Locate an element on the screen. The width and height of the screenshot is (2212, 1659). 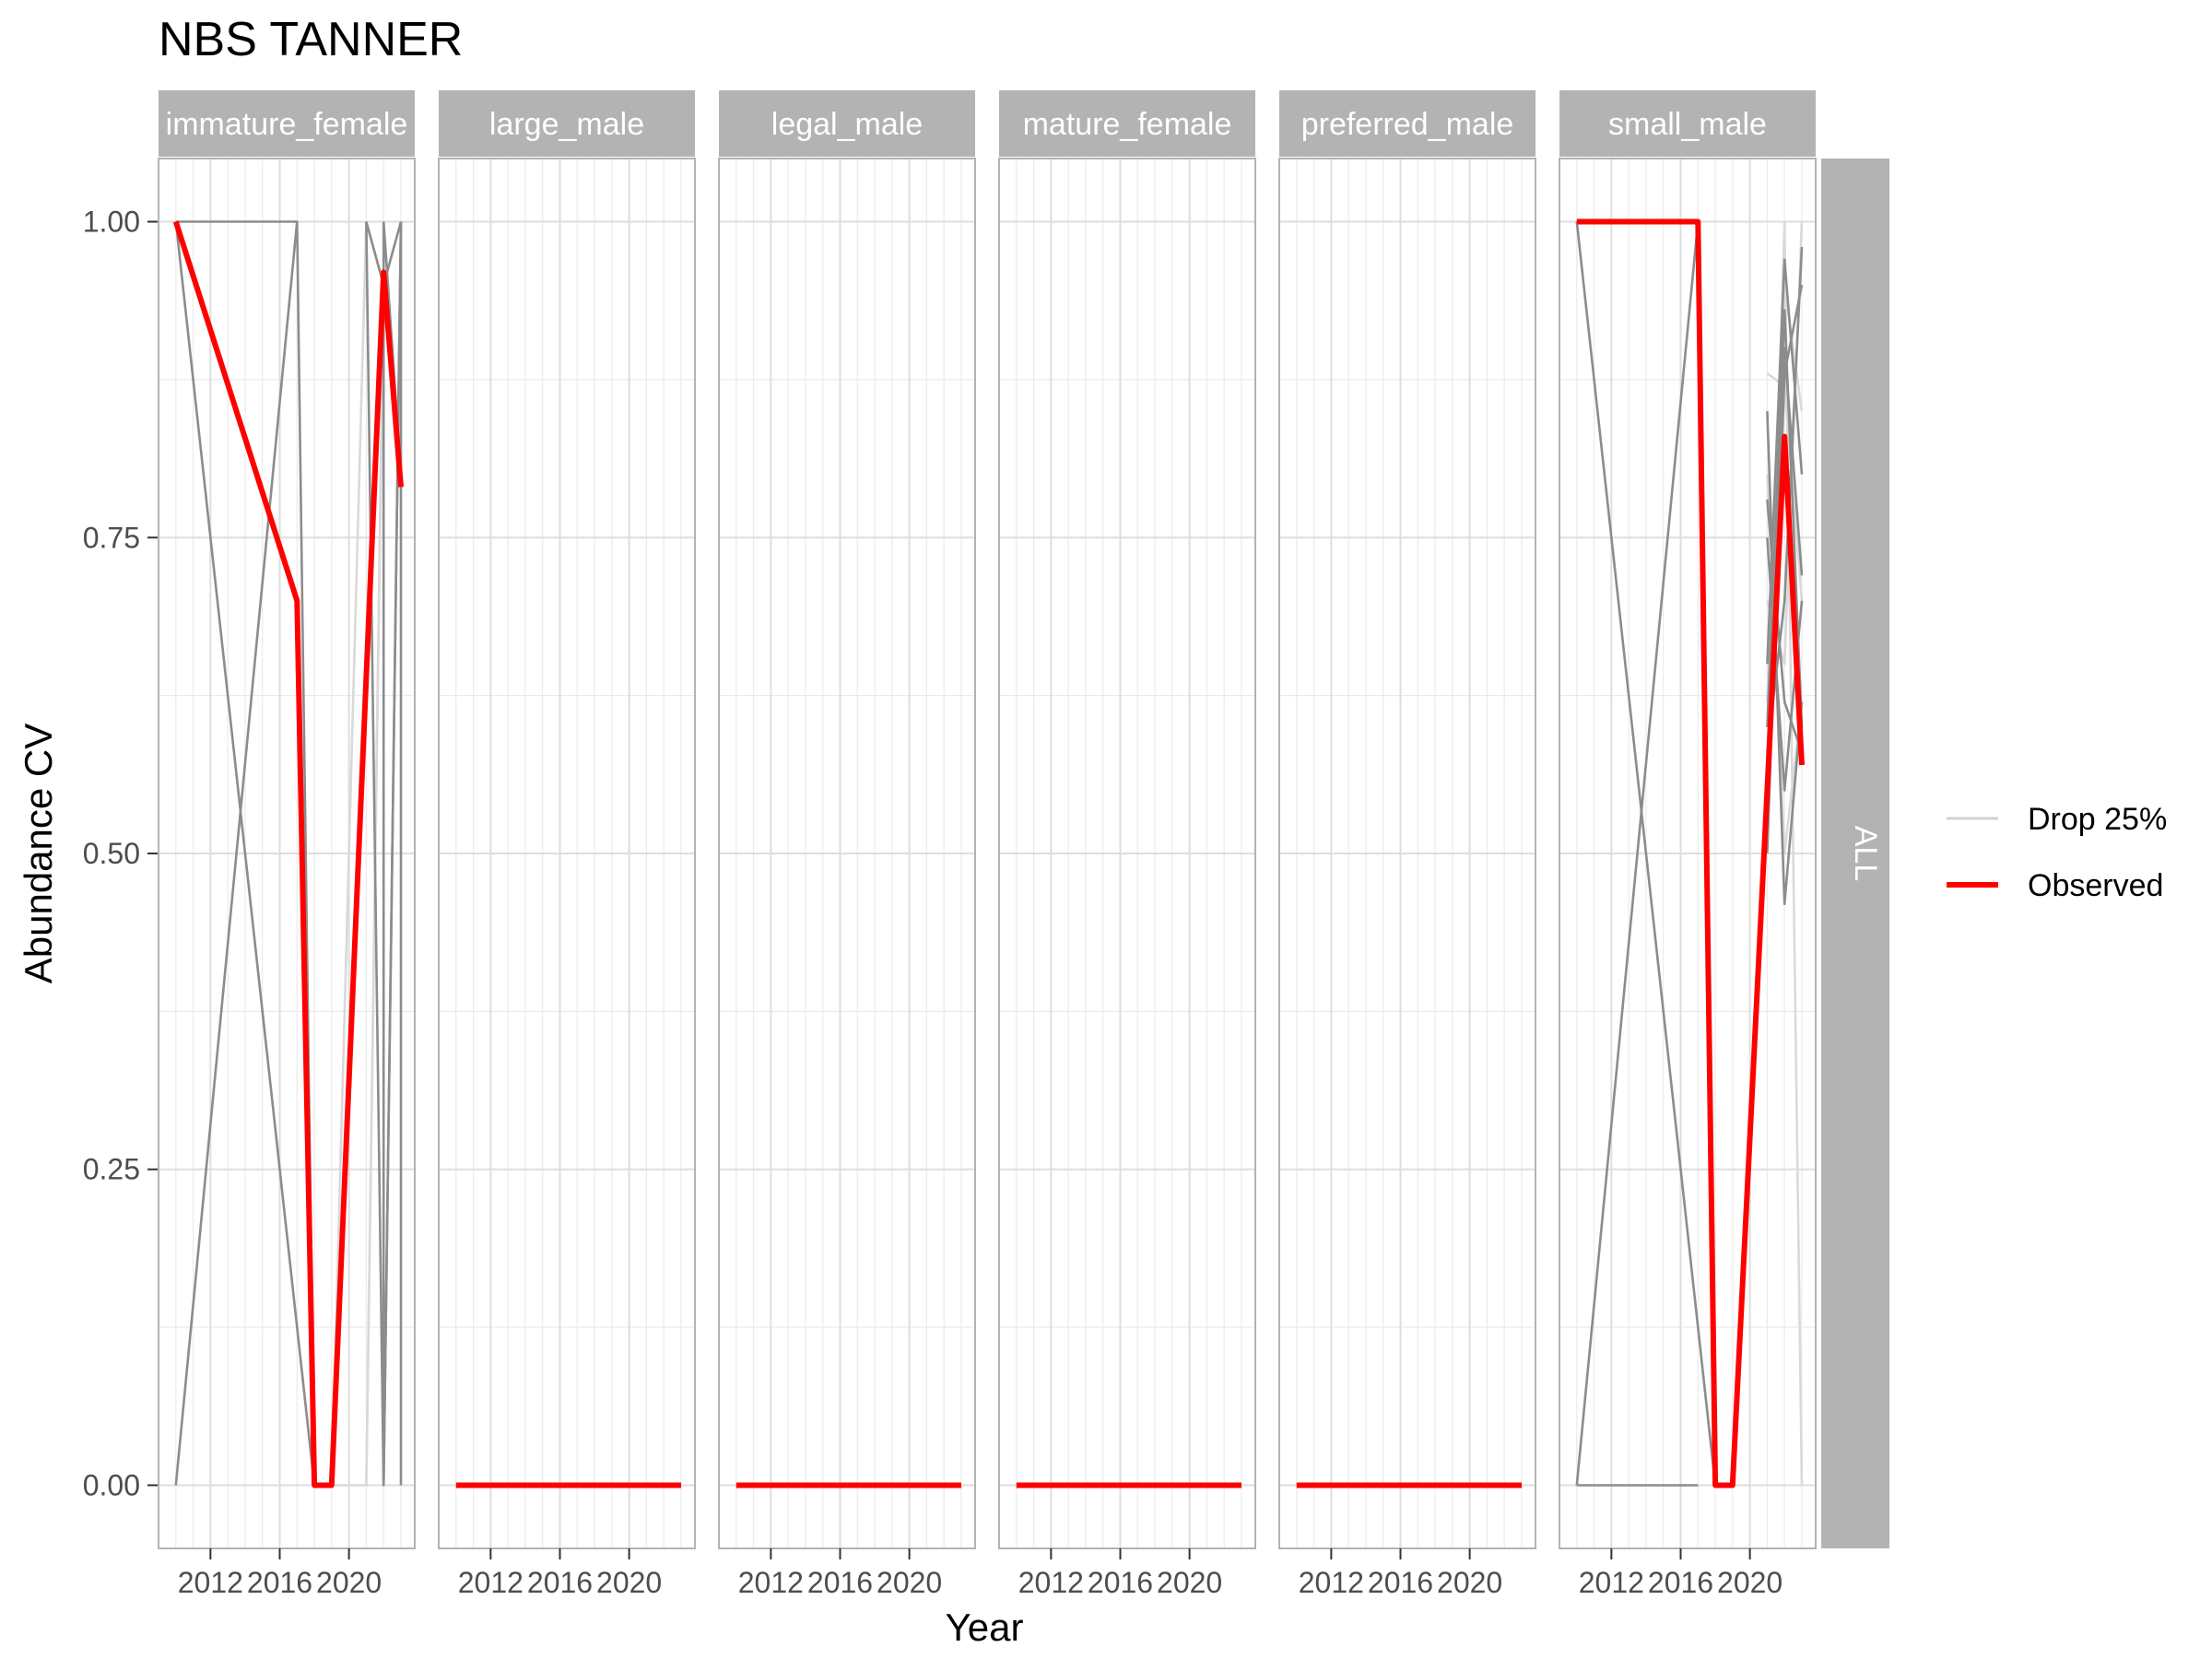
row-strip-background is located at coordinates (1855, 853).